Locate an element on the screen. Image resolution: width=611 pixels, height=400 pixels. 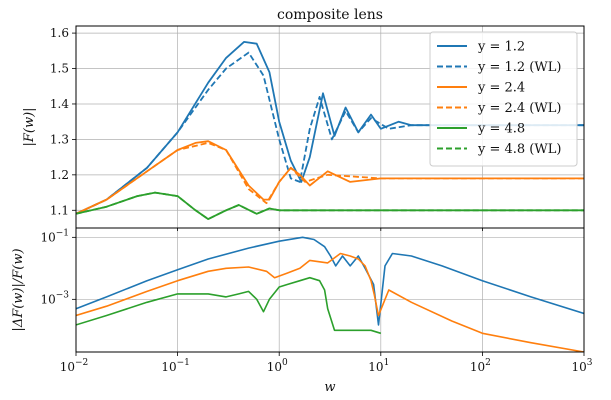
x-tick-label: 10⁰ is located at coordinates (277, 366).